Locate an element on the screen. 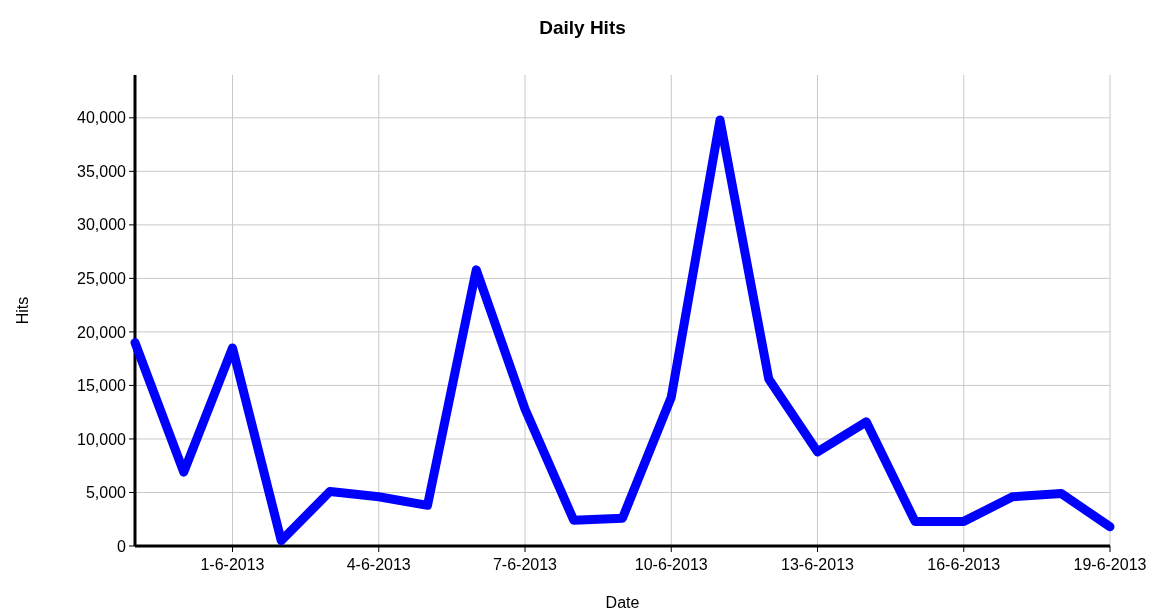 Image resolution: width=1165 pixels, height=612 pixels. y-tick-label: 35,000 is located at coordinates (102, 171).